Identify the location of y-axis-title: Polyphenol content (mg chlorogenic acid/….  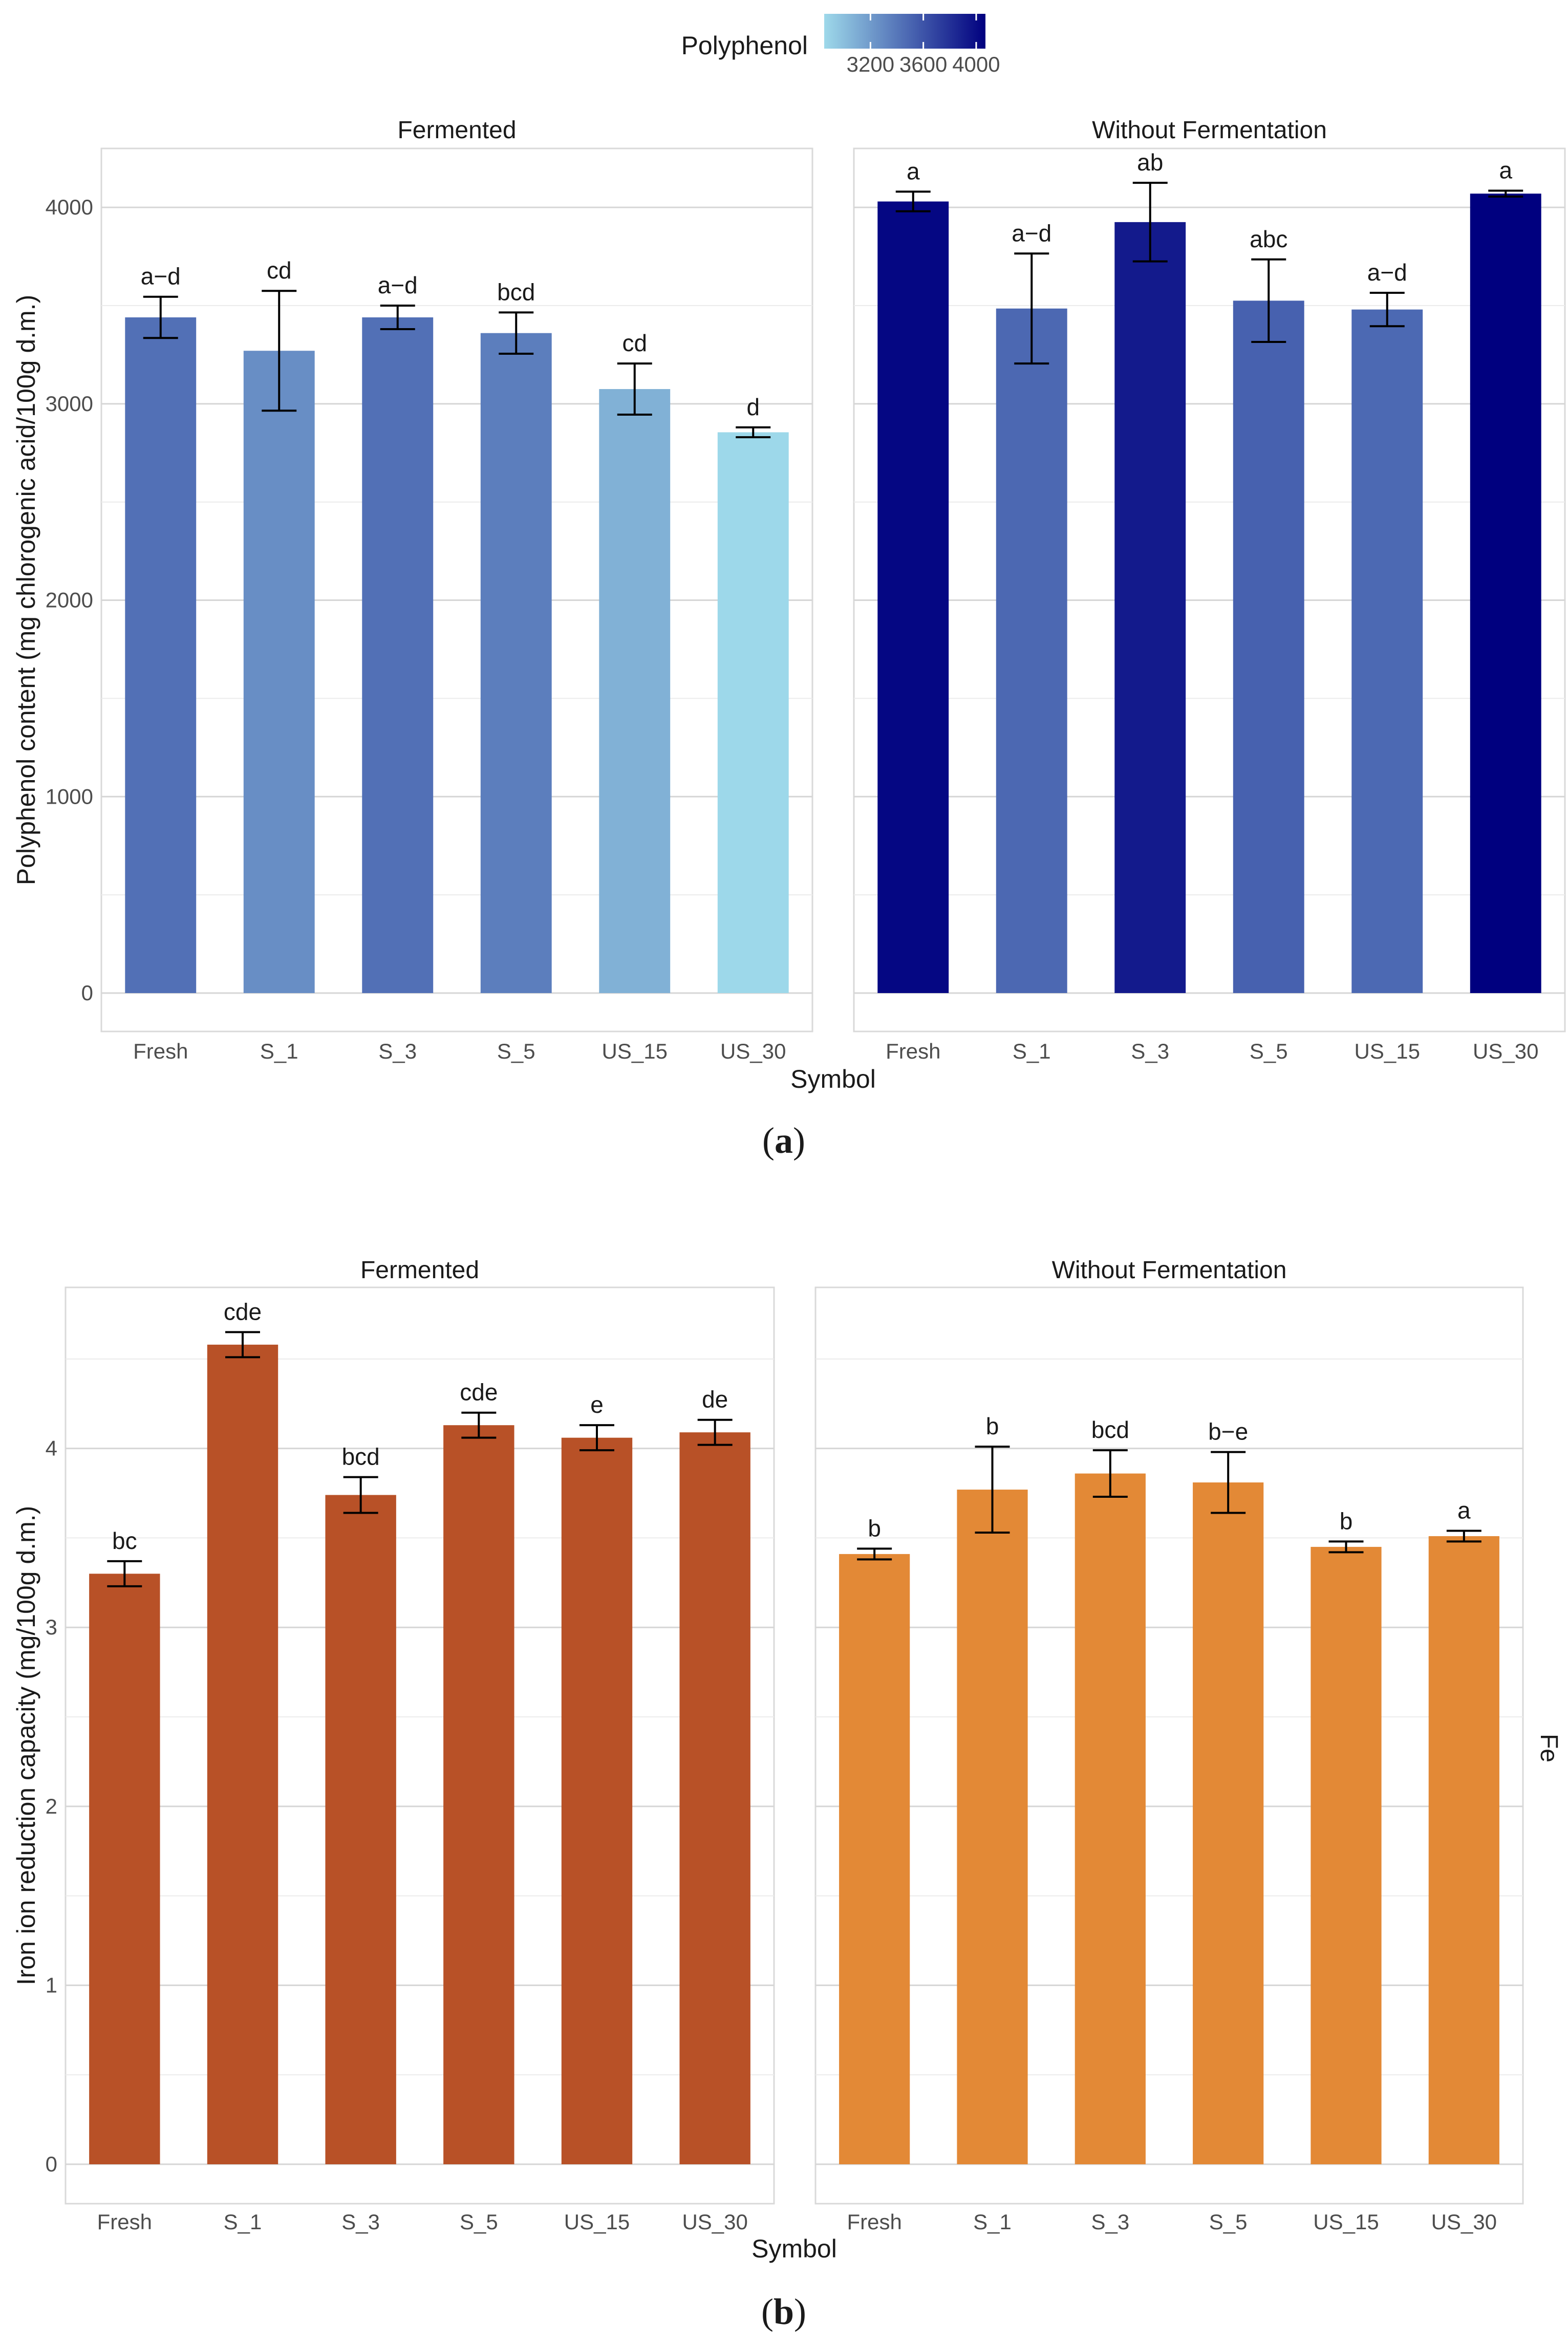
(26, 590).